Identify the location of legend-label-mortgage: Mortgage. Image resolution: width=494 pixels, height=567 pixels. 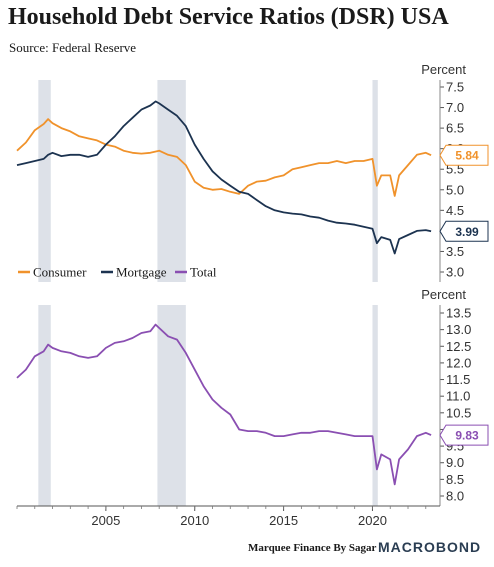
(141, 272).